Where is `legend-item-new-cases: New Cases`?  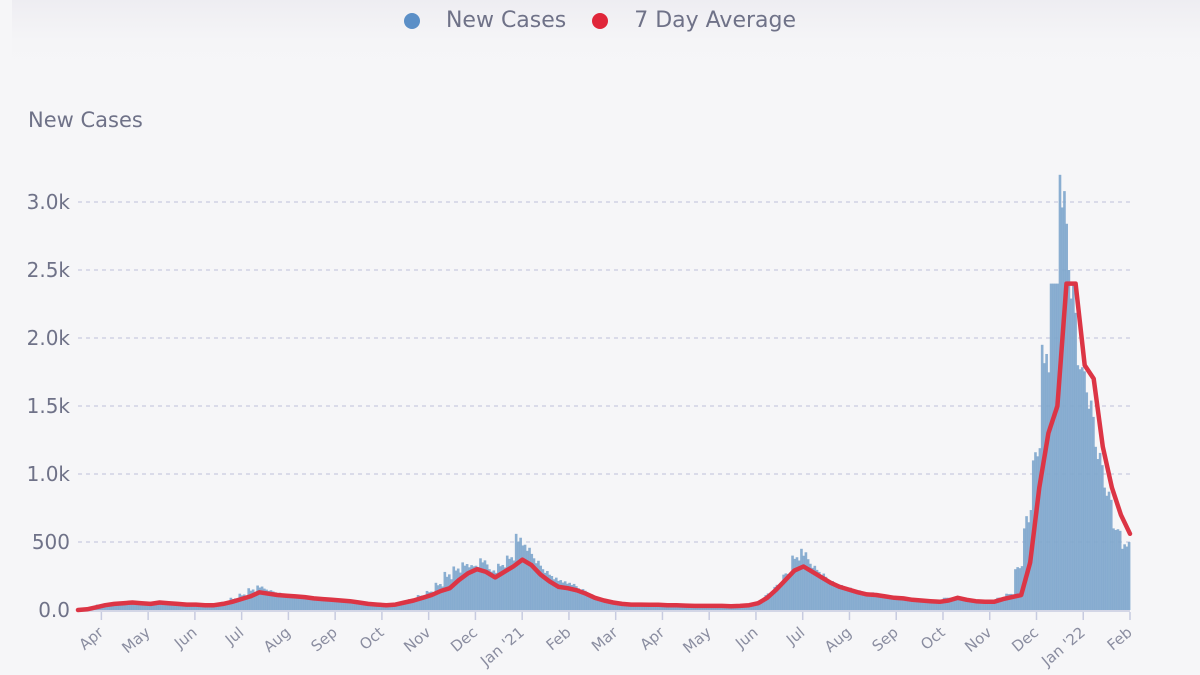
legend-item-new-cases: New Cases is located at coordinates (484, 20).